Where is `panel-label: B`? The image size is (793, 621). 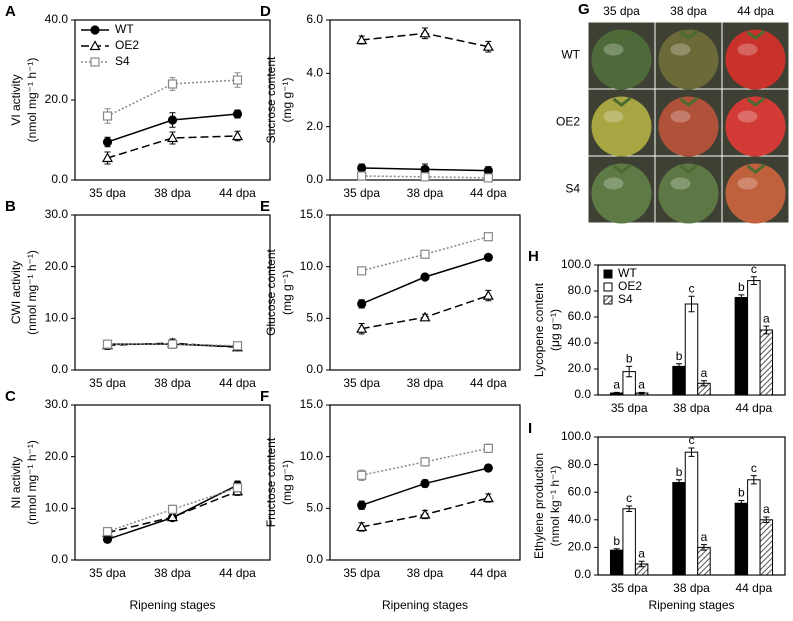 panel-label: B is located at coordinates (10, 206).